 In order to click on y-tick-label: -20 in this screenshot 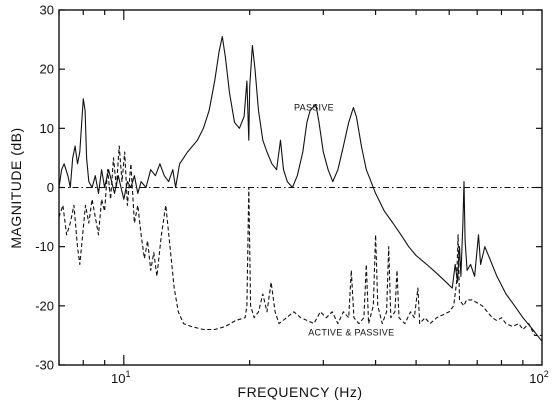, I will do `click(44, 305)`.